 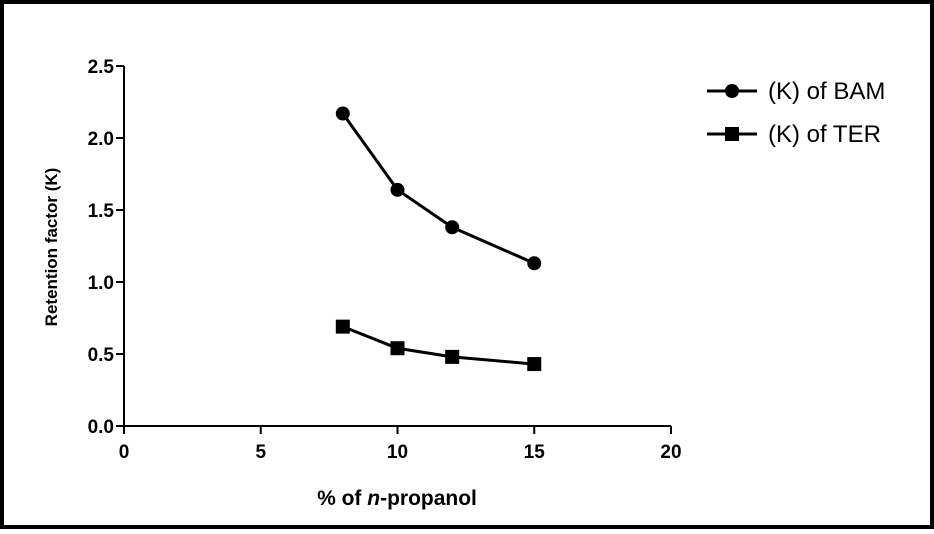 I want to click on legend-item-bam: (K) of BAM, so click(x=796, y=91).